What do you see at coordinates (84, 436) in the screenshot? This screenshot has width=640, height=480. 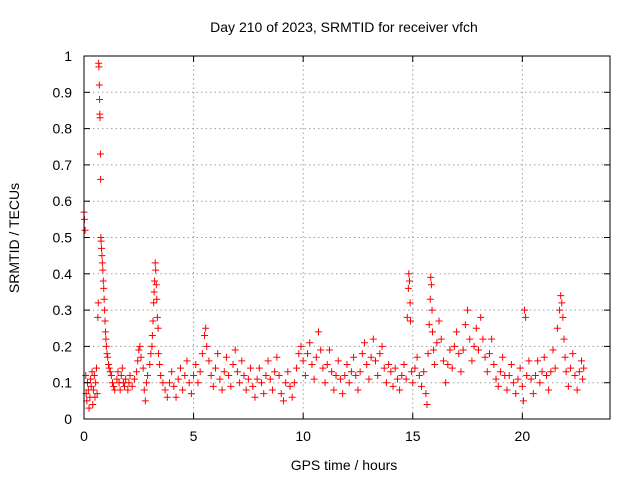 I see `x-tick-label: 0` at bounding box center [84, 436].